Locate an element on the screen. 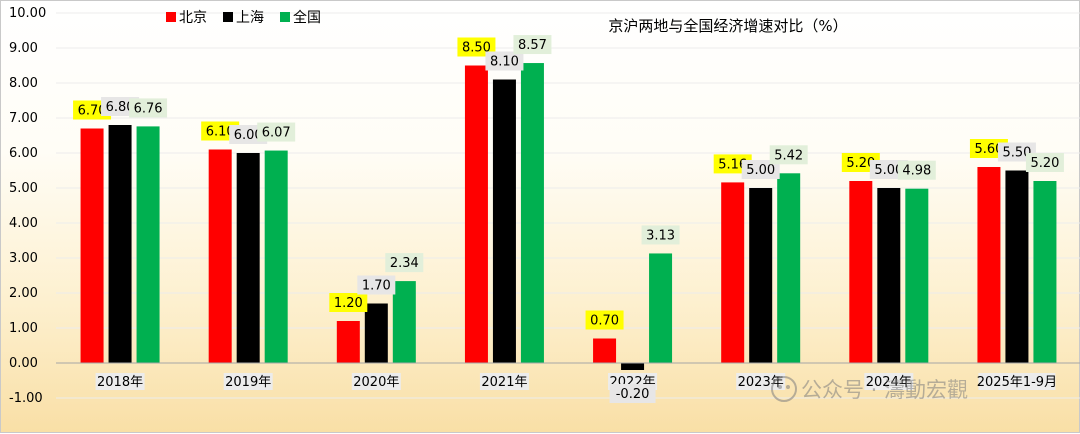 This screenshot has height=434, width=1080. chart-title: 京沪两地与全国经济增速对比（%） is located at coordinates (727, 26).